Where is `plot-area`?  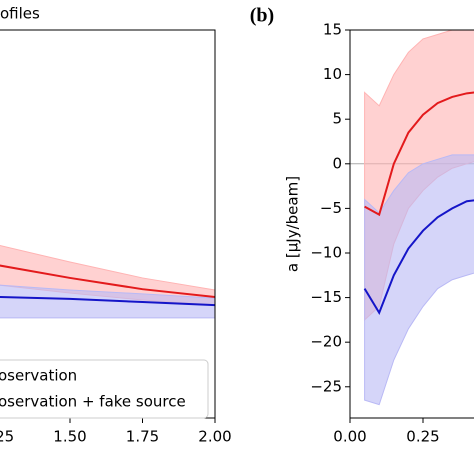 plot-area is located at coordinates (107, 282).